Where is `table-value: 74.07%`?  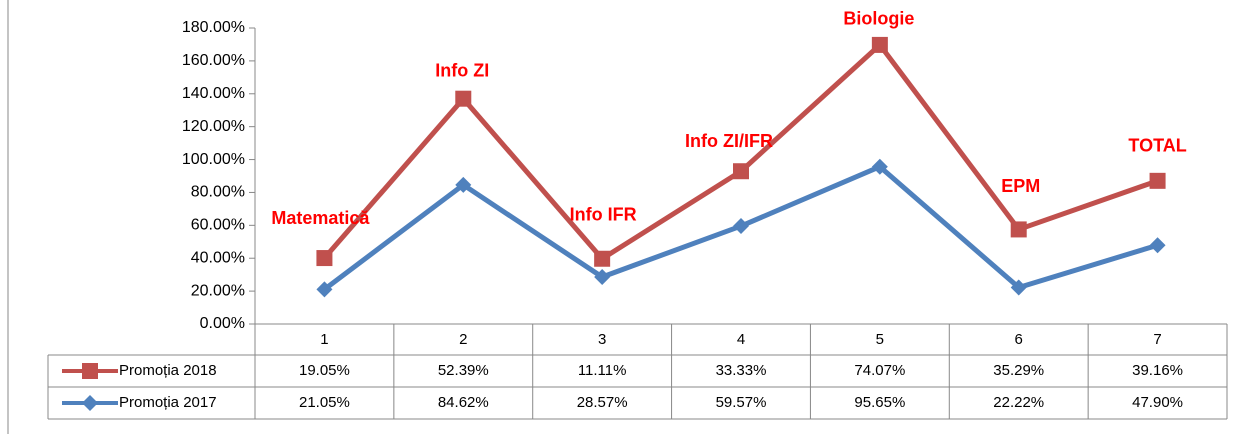
table-value: 74.07% is located at coordinates (879, 370).